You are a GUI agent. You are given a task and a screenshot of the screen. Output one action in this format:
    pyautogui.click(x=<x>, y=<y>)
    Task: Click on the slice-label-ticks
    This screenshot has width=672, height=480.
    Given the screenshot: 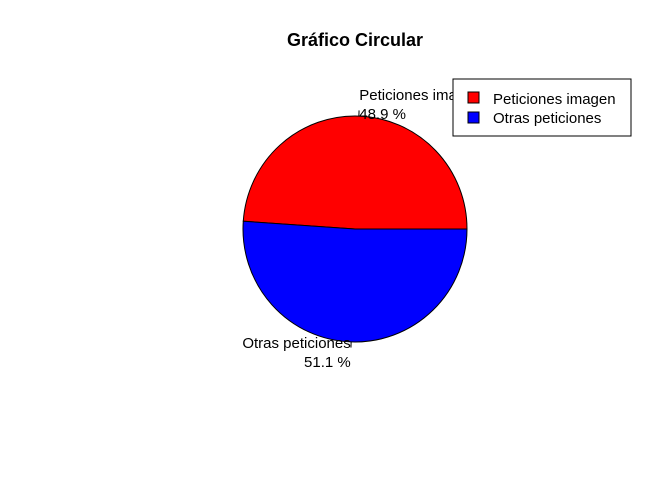 What is the action you would take?
    pyautogui.click(x=355, y=229)
    